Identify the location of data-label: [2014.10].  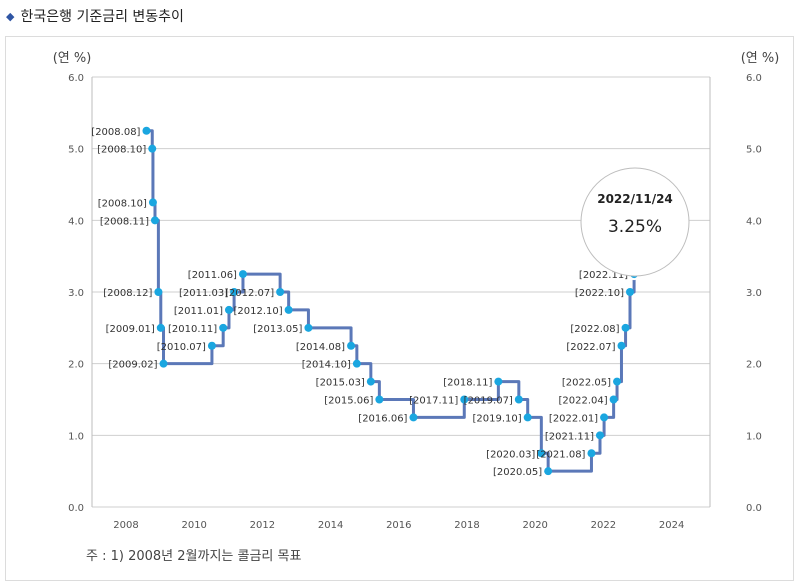
(326, 365).